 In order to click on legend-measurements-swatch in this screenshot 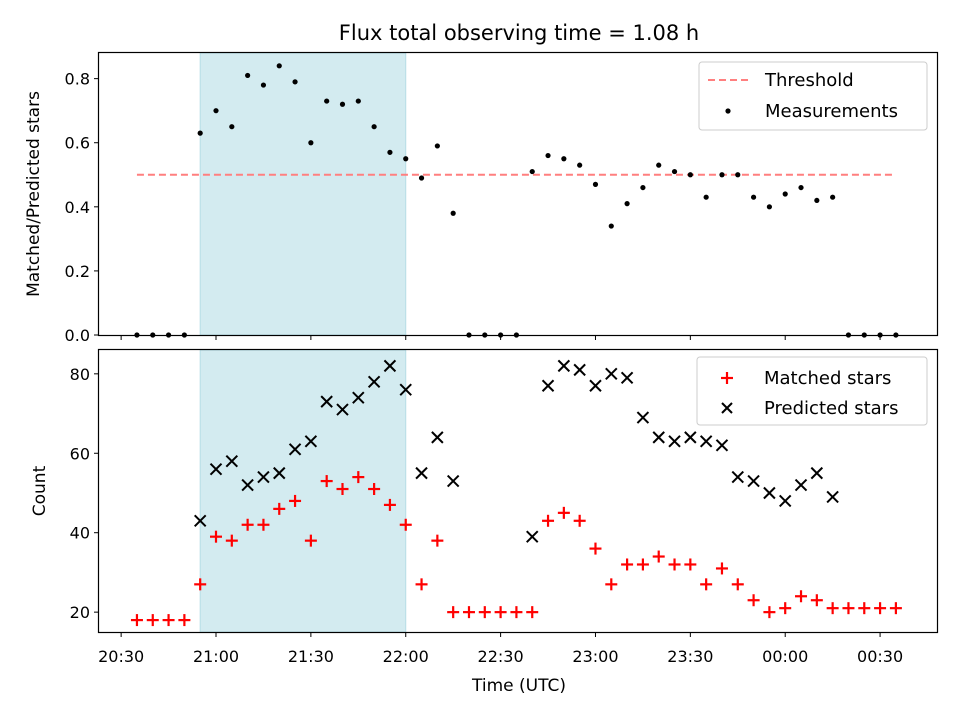, I will do `click(728, 111)`.